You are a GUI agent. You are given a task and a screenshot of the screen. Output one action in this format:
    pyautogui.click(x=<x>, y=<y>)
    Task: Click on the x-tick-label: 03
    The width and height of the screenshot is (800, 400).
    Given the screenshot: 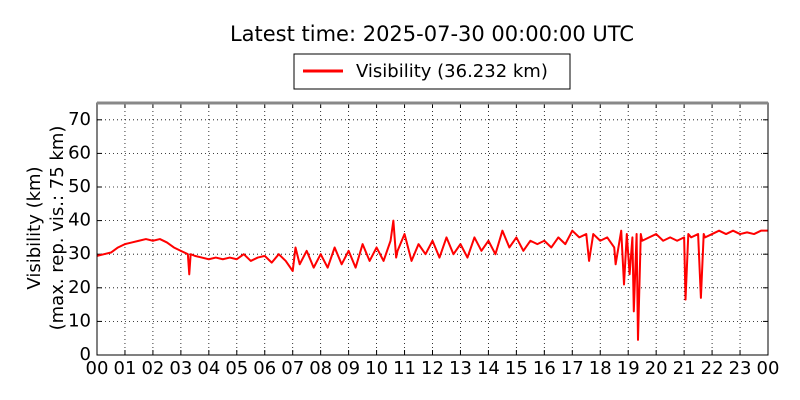 What is the action you would take?
    pyautogui.click(x=180, y=368)
    